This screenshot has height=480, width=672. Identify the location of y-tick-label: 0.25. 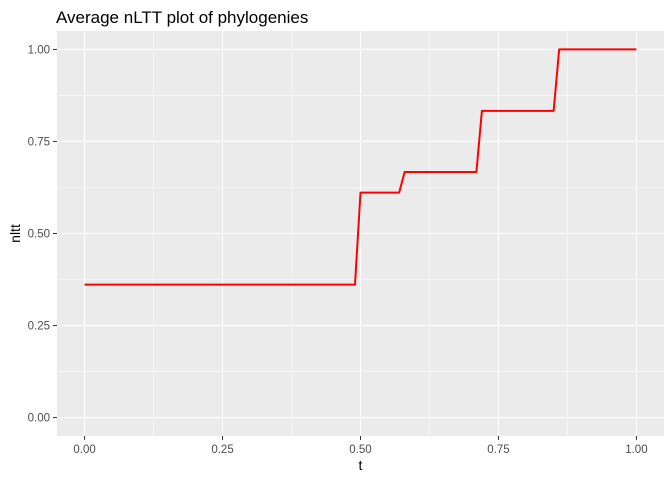
(39, 327).